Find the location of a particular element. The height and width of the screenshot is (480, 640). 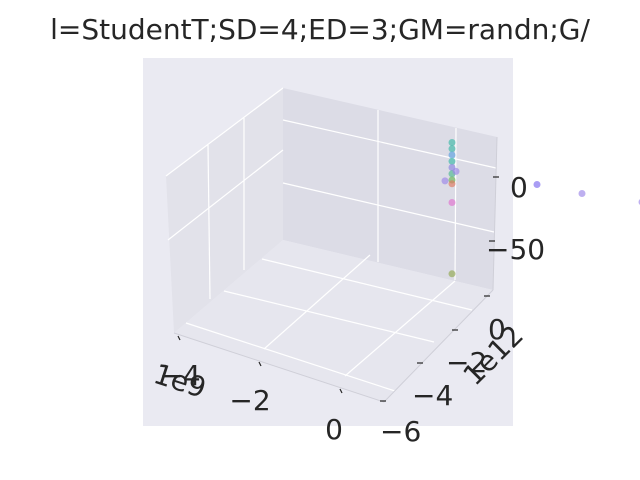

x-tick-label: 0 is located at coordinates (334, 429).